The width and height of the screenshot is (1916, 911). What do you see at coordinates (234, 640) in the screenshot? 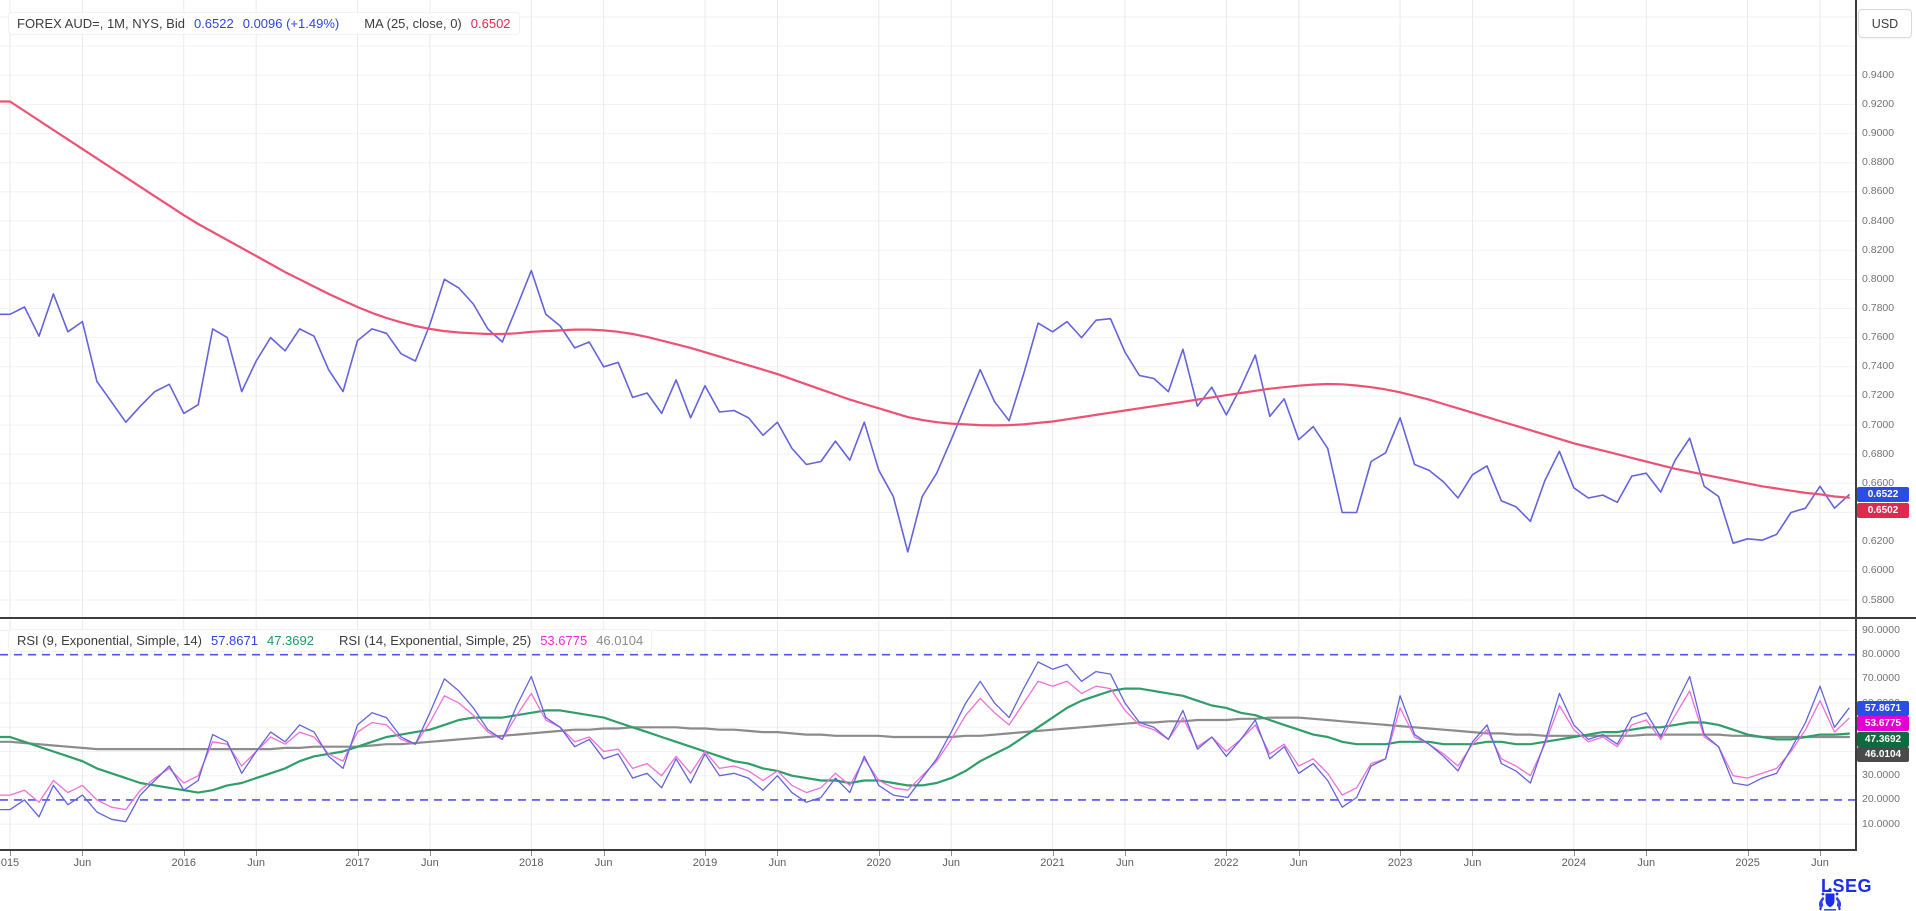
I see `rsi-legend-segment-1: 57.8671` at bounding box center [234, 640].